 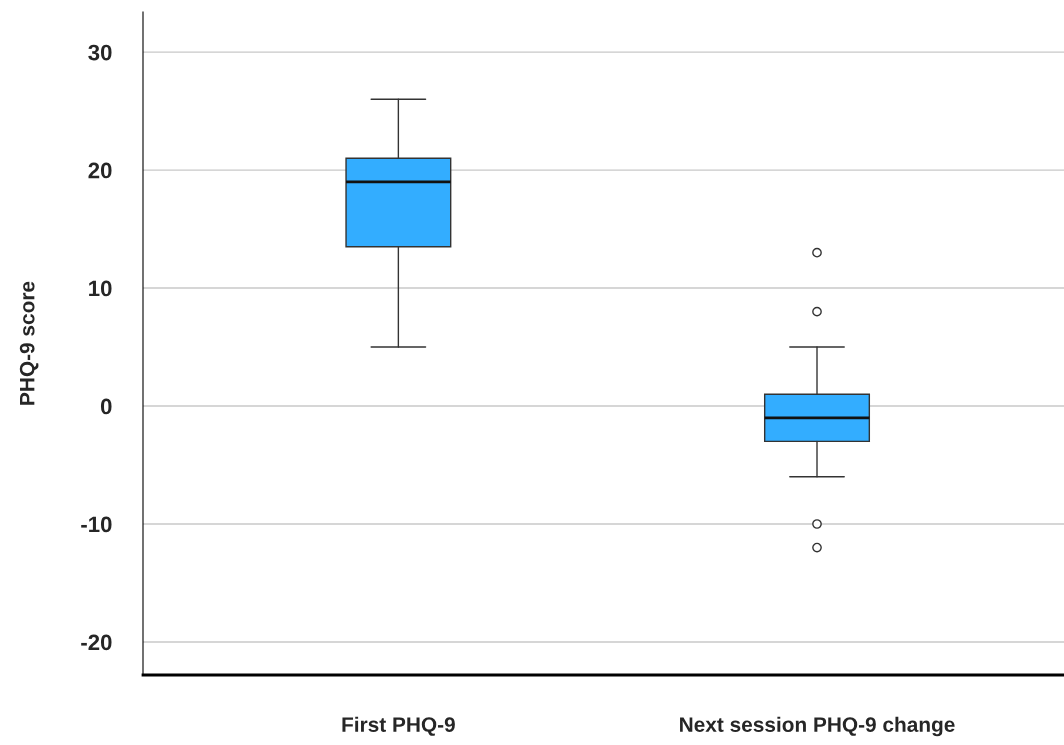 What do you see at coordinates (96, 524) in the screenshot?
I see `y-tick-label: -10` at bounding box center [96, 524].